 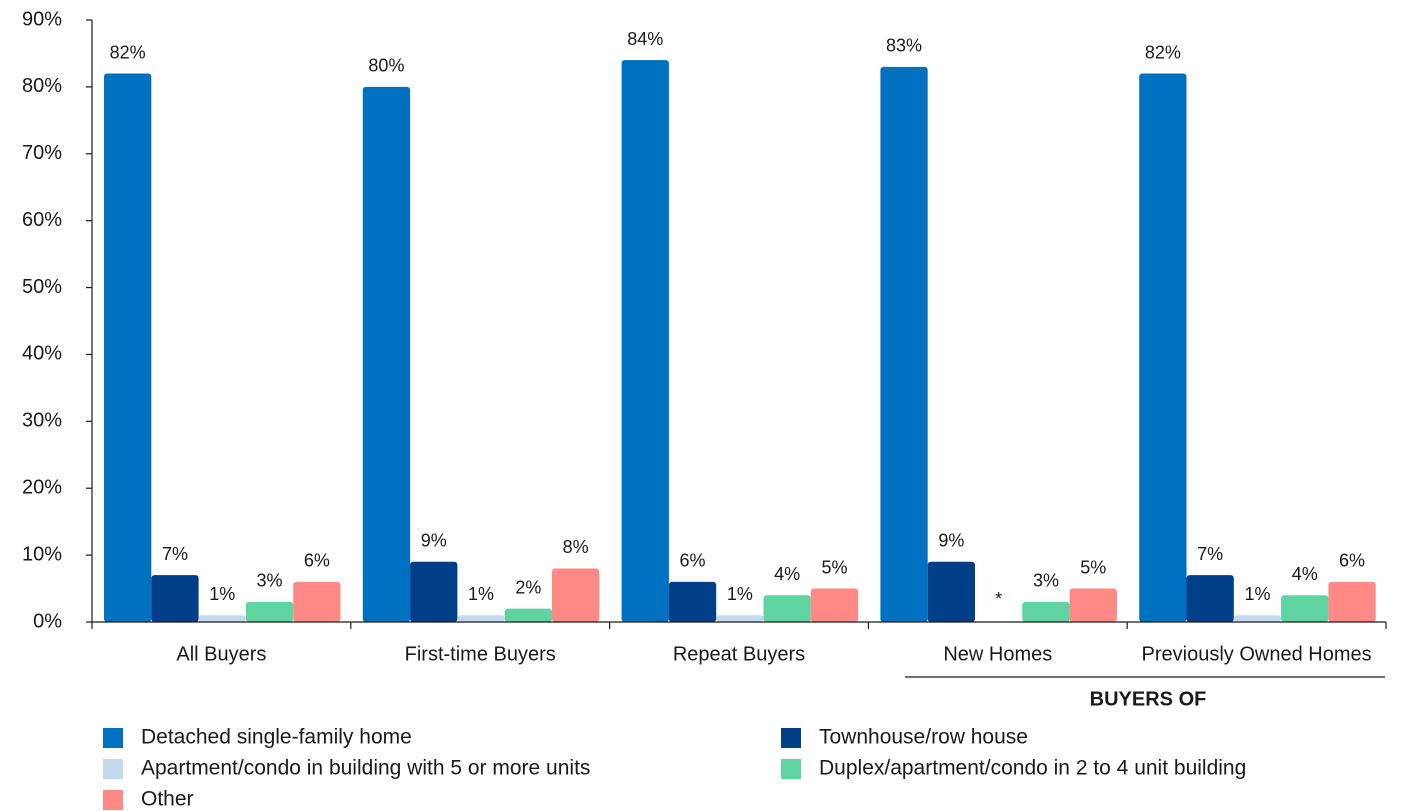 I want to click on legend-label: Other, so click(x=167, y=799).